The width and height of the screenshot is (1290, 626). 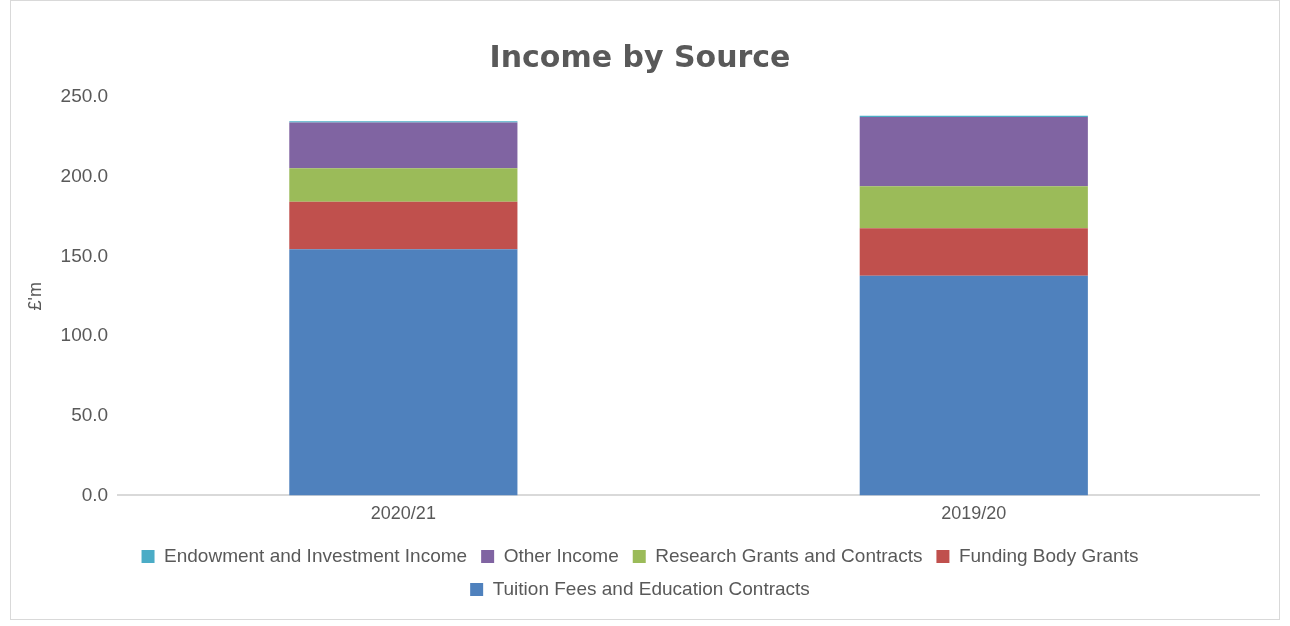 What do you see at coordinates (403, 513) in the screenshot?
I see `x-tick-label: 2020/21` at bounding box center [403, 513].